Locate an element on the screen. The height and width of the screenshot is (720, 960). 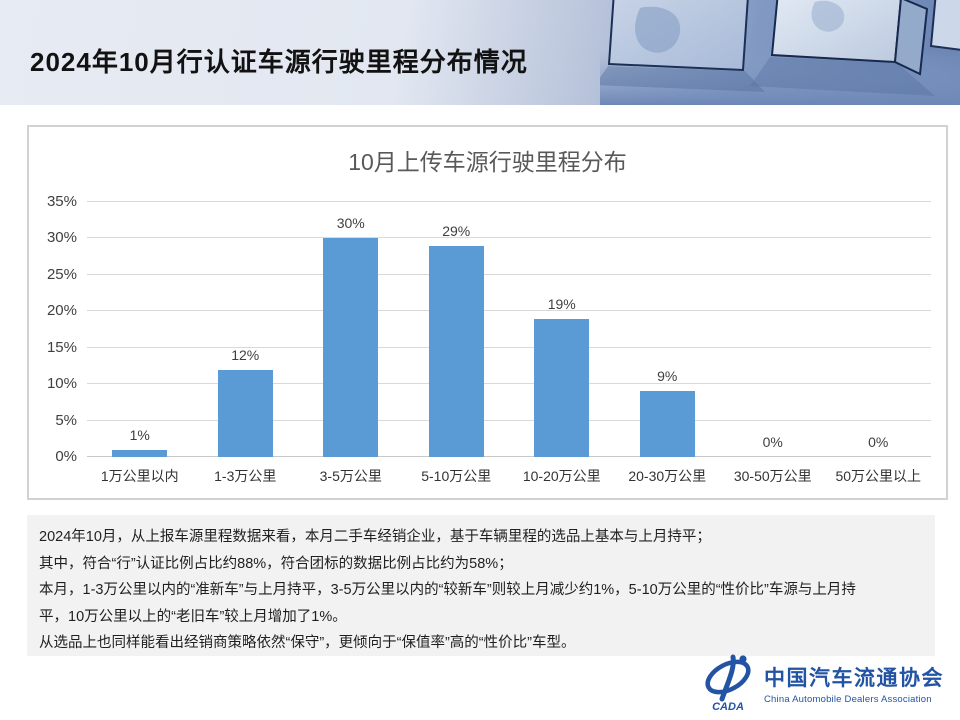
bar-value-label: 9% is located at coordinates (667, 376).